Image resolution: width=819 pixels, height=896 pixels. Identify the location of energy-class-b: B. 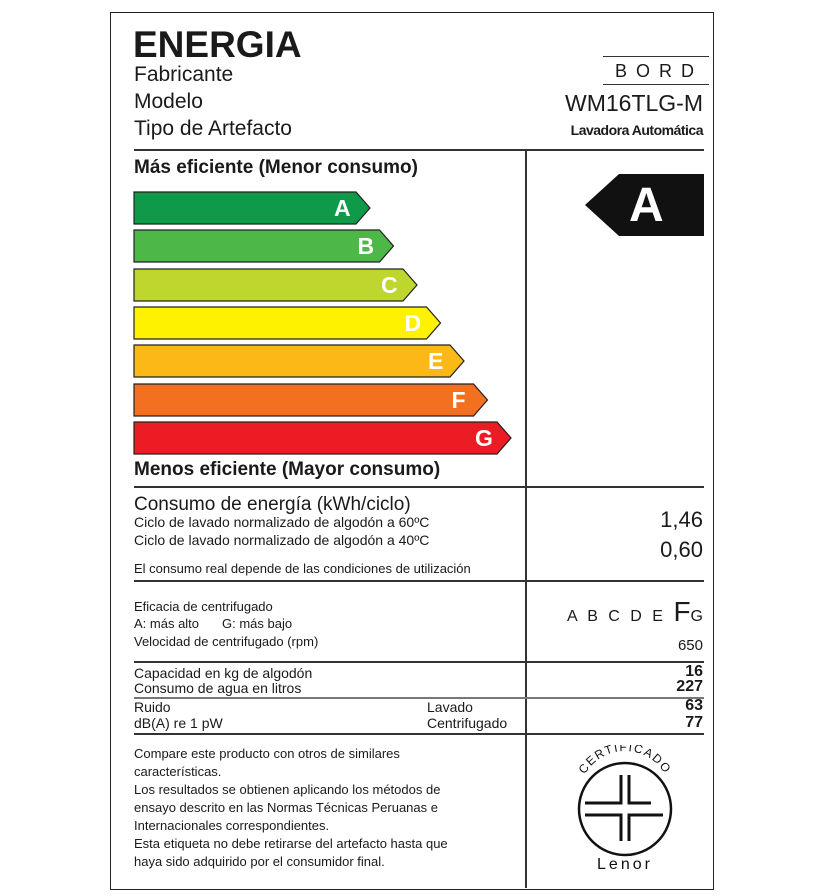
(264, 246).